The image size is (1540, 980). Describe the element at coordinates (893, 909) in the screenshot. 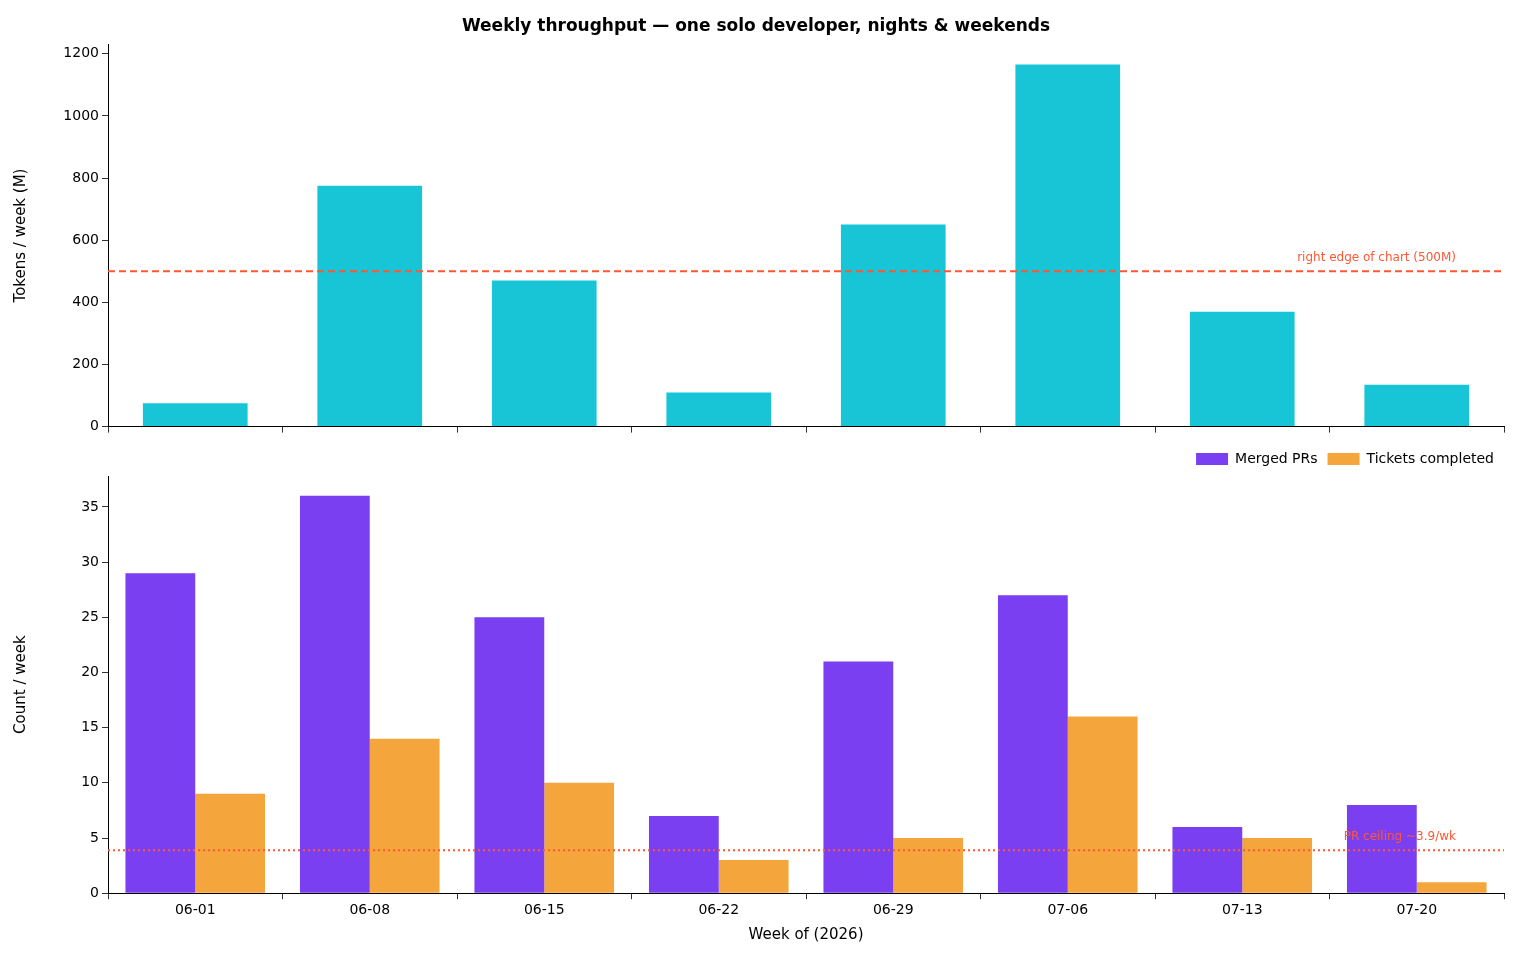

I see `x-tick-label: 06-29` at that location.